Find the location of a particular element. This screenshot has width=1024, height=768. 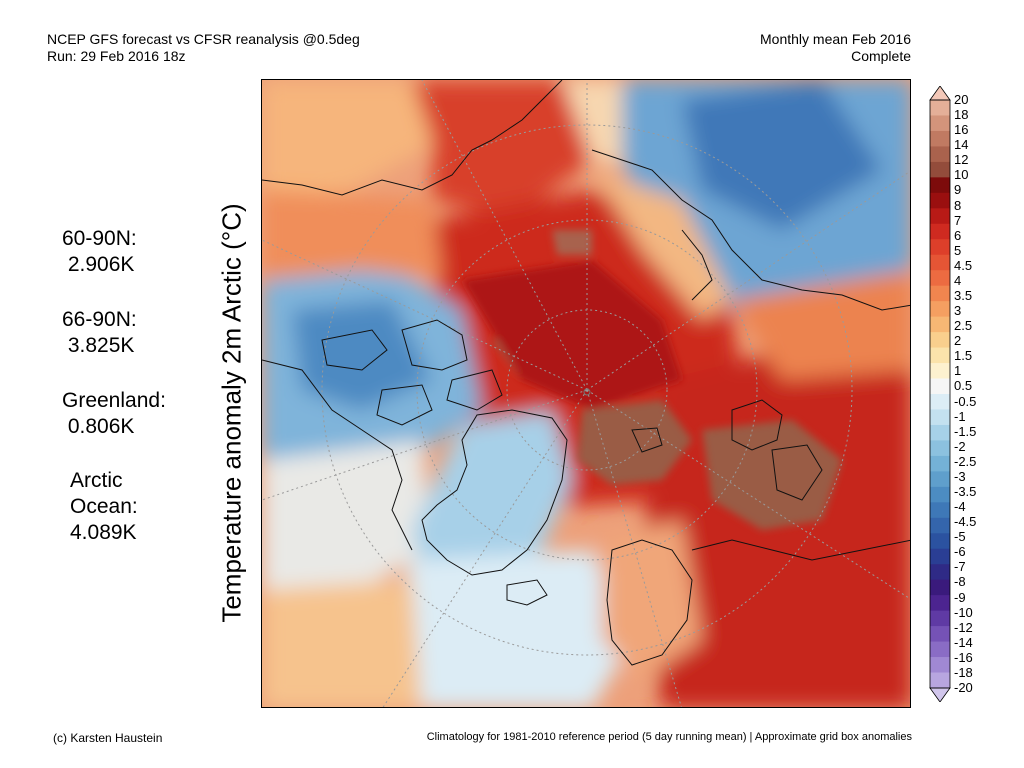

colorbar-tick-label: -8 is located at coordinates (960, 582).